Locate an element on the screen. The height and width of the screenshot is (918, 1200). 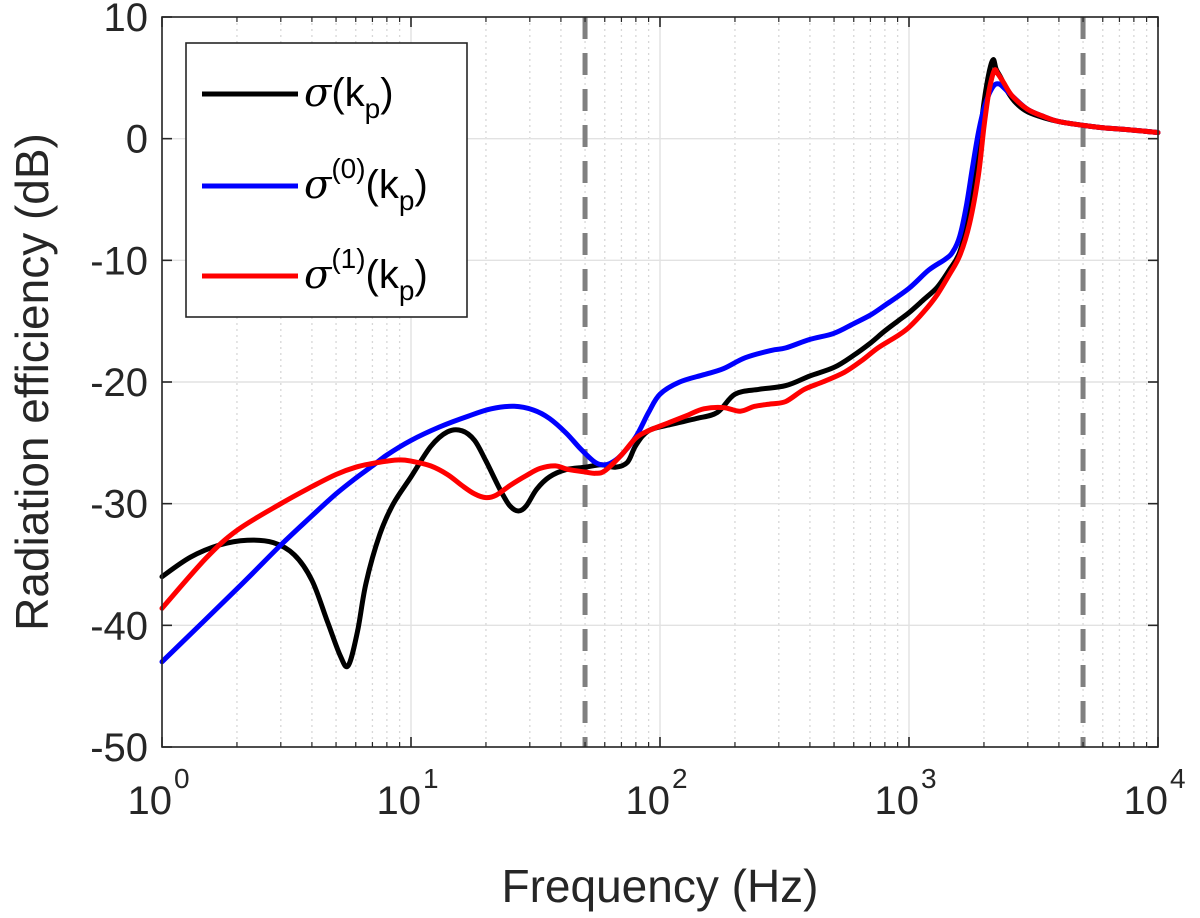
x-tick-label: 10³ is located at coordinates (906, 793).